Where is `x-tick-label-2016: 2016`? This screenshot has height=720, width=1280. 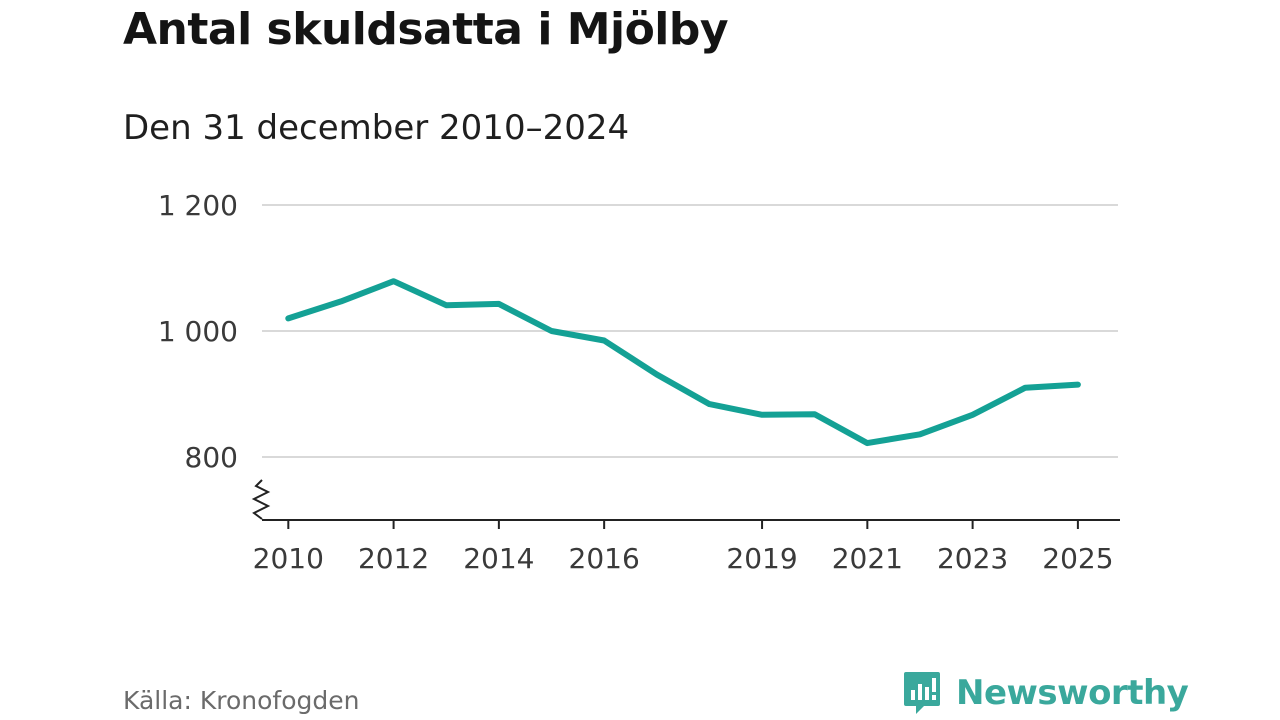 x-tick-label-2016: 2016 is located at coordinates (604, 558).